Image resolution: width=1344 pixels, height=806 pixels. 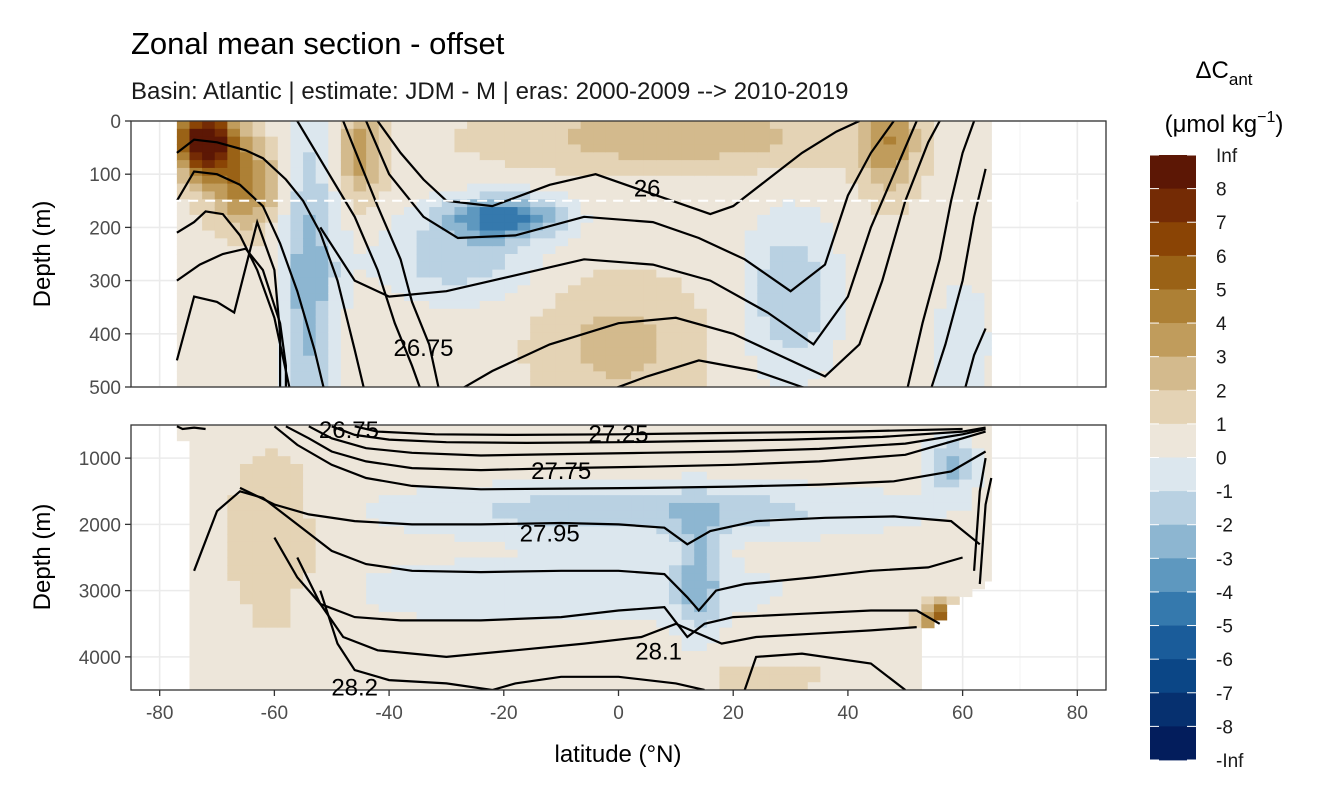 What do you see at coordinates (647, 441) in the screenshot?
I see `isopycnal-contour` at bounding box center [647, 441].